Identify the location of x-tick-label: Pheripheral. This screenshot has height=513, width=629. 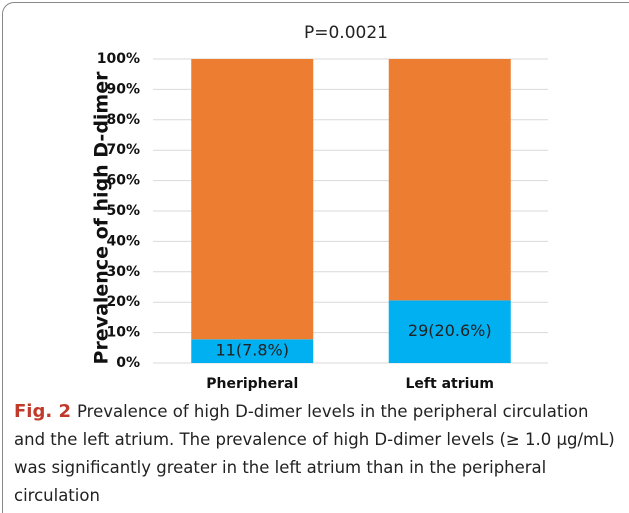
(252, 384).